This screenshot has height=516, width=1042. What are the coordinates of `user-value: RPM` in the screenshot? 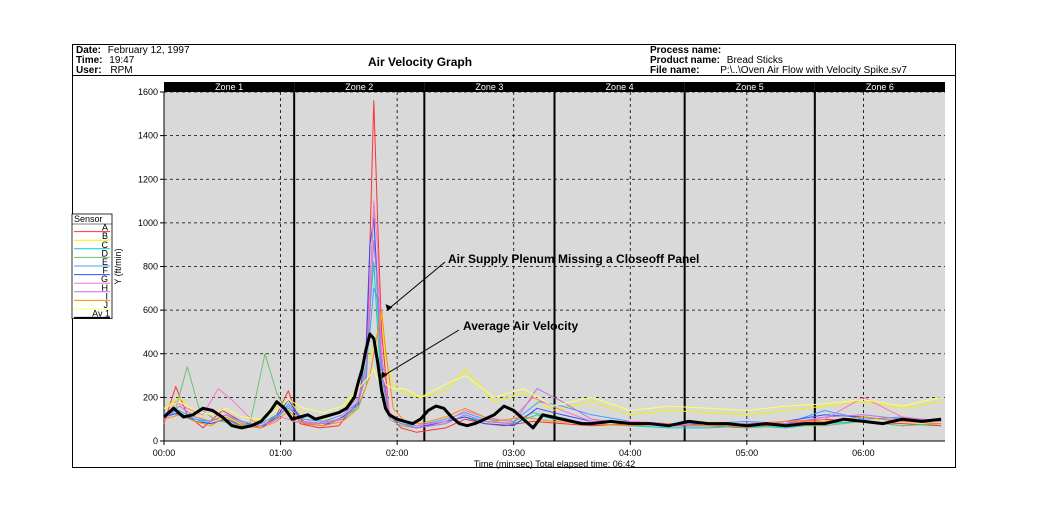 It's located at (121, 70).